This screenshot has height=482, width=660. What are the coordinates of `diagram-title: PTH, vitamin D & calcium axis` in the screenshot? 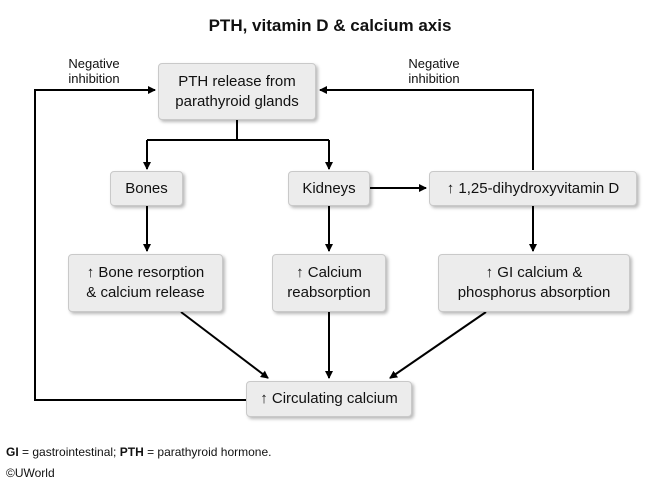 It's located at (330, 25).